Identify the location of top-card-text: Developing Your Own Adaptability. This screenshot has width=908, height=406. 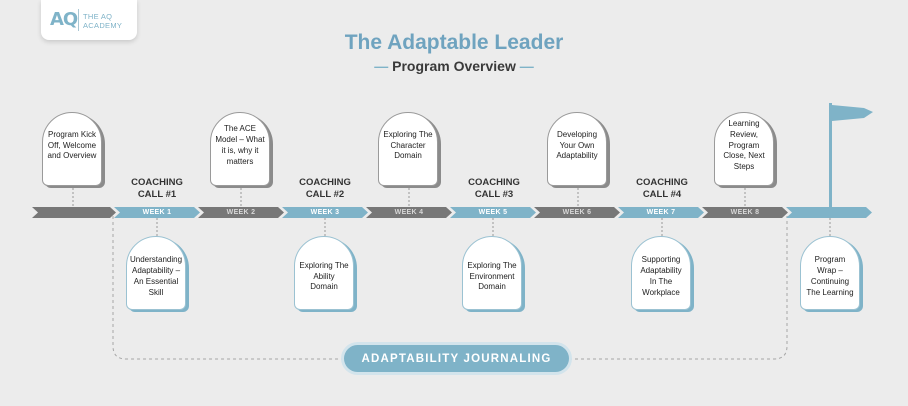
(577, 145).